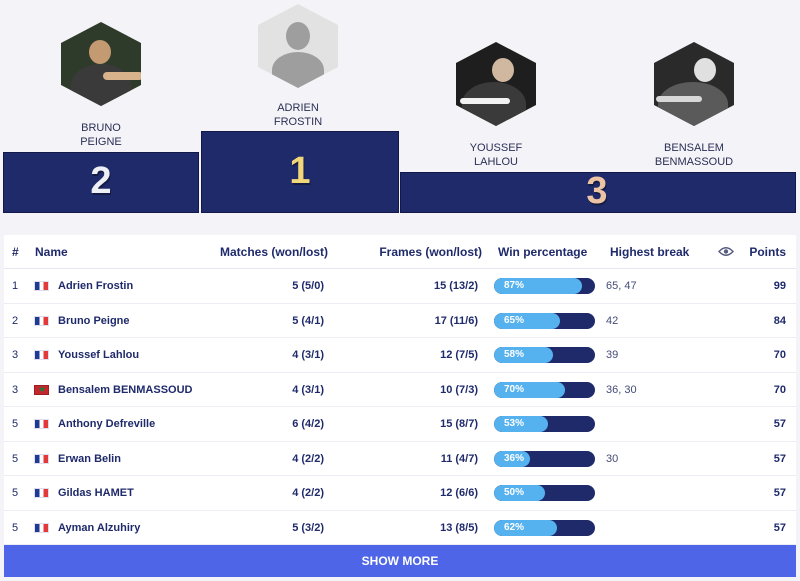  What do you see at coordinates (456, 320) in the screenshot?
I see `row-frames: 17 (11/6)` at bounding box center [456, 320].